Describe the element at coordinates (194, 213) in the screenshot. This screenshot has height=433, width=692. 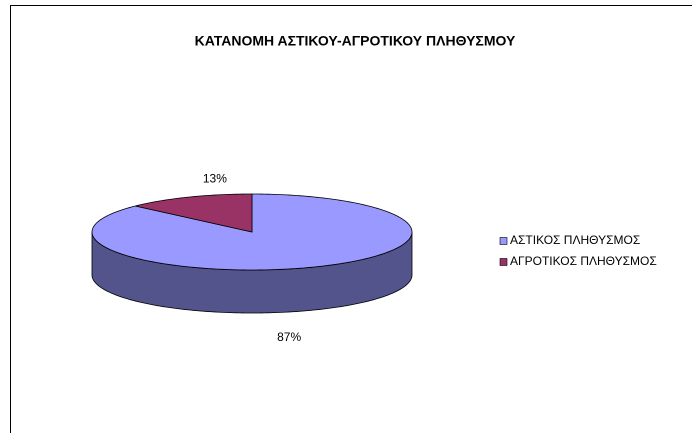
I see `pie-slice` at that location.